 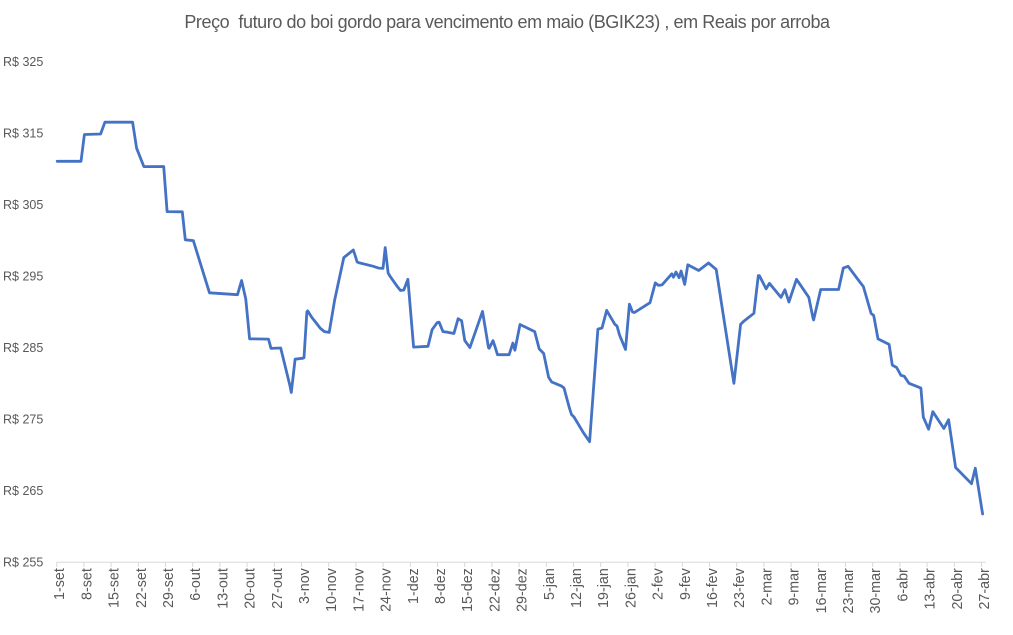 I want to click on svg-text: 19-jan, so click(x=604, y=588).